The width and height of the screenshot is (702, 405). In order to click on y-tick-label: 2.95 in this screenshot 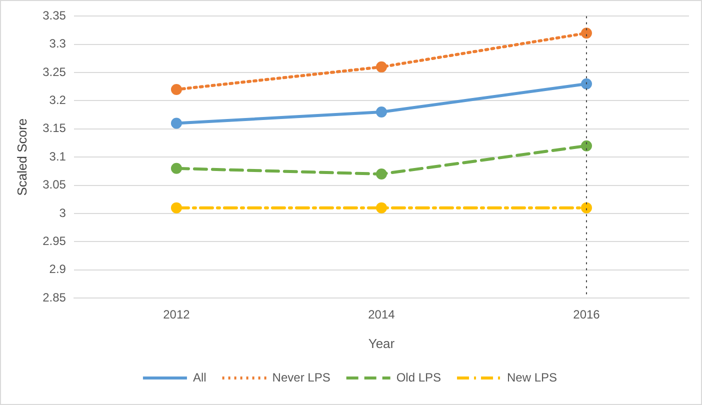, I will do `click(54, 241)`.